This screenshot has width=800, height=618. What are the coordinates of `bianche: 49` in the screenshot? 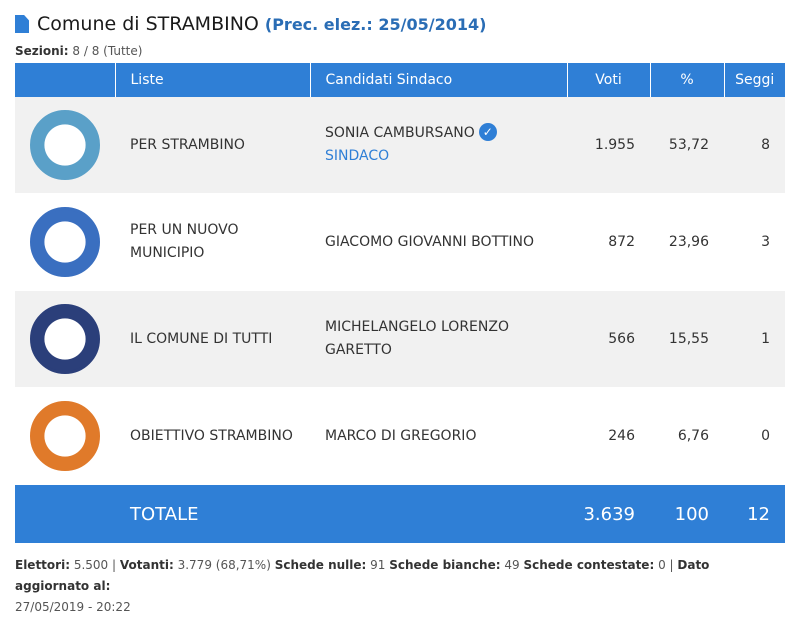 It's located at (512, 565).